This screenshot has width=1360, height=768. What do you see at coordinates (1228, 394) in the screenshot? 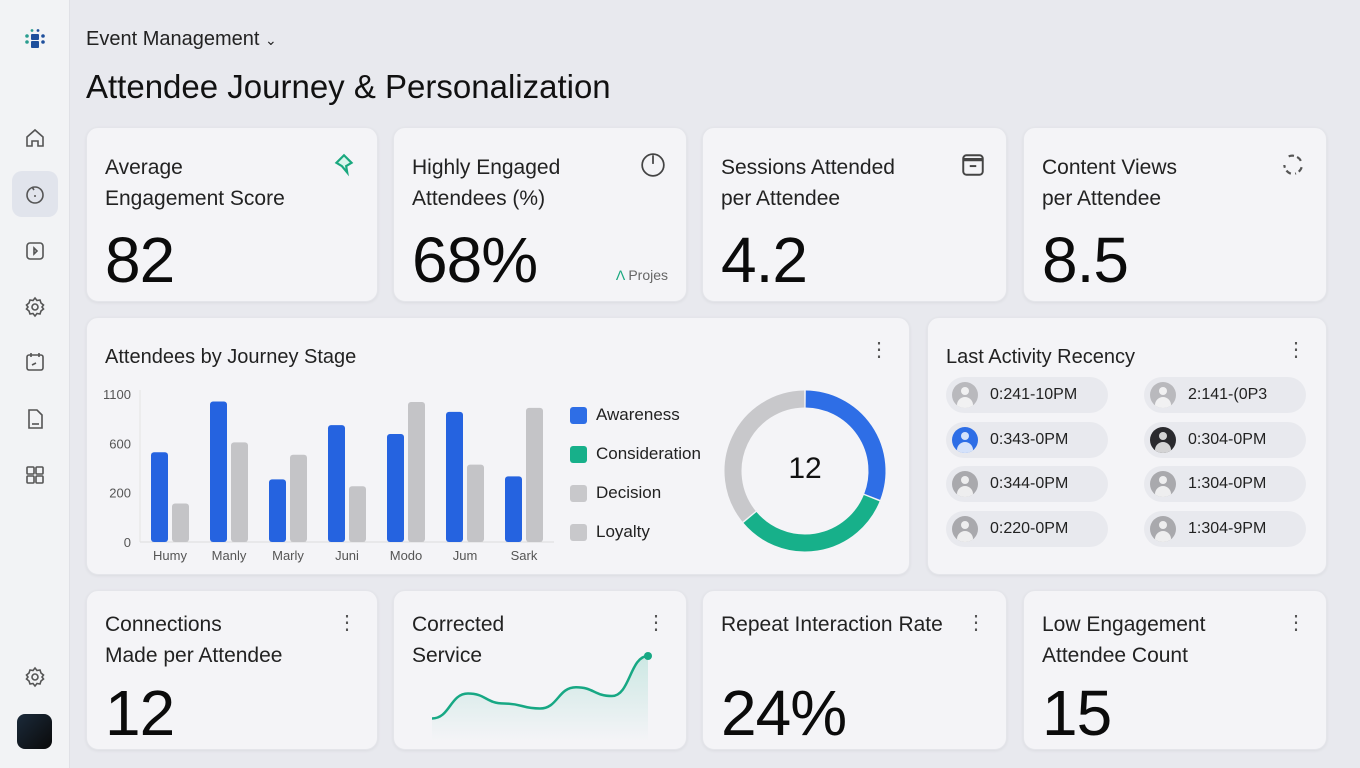
I see `recency-time: 2:141-(0P3` at bounding box center [1228, 394].